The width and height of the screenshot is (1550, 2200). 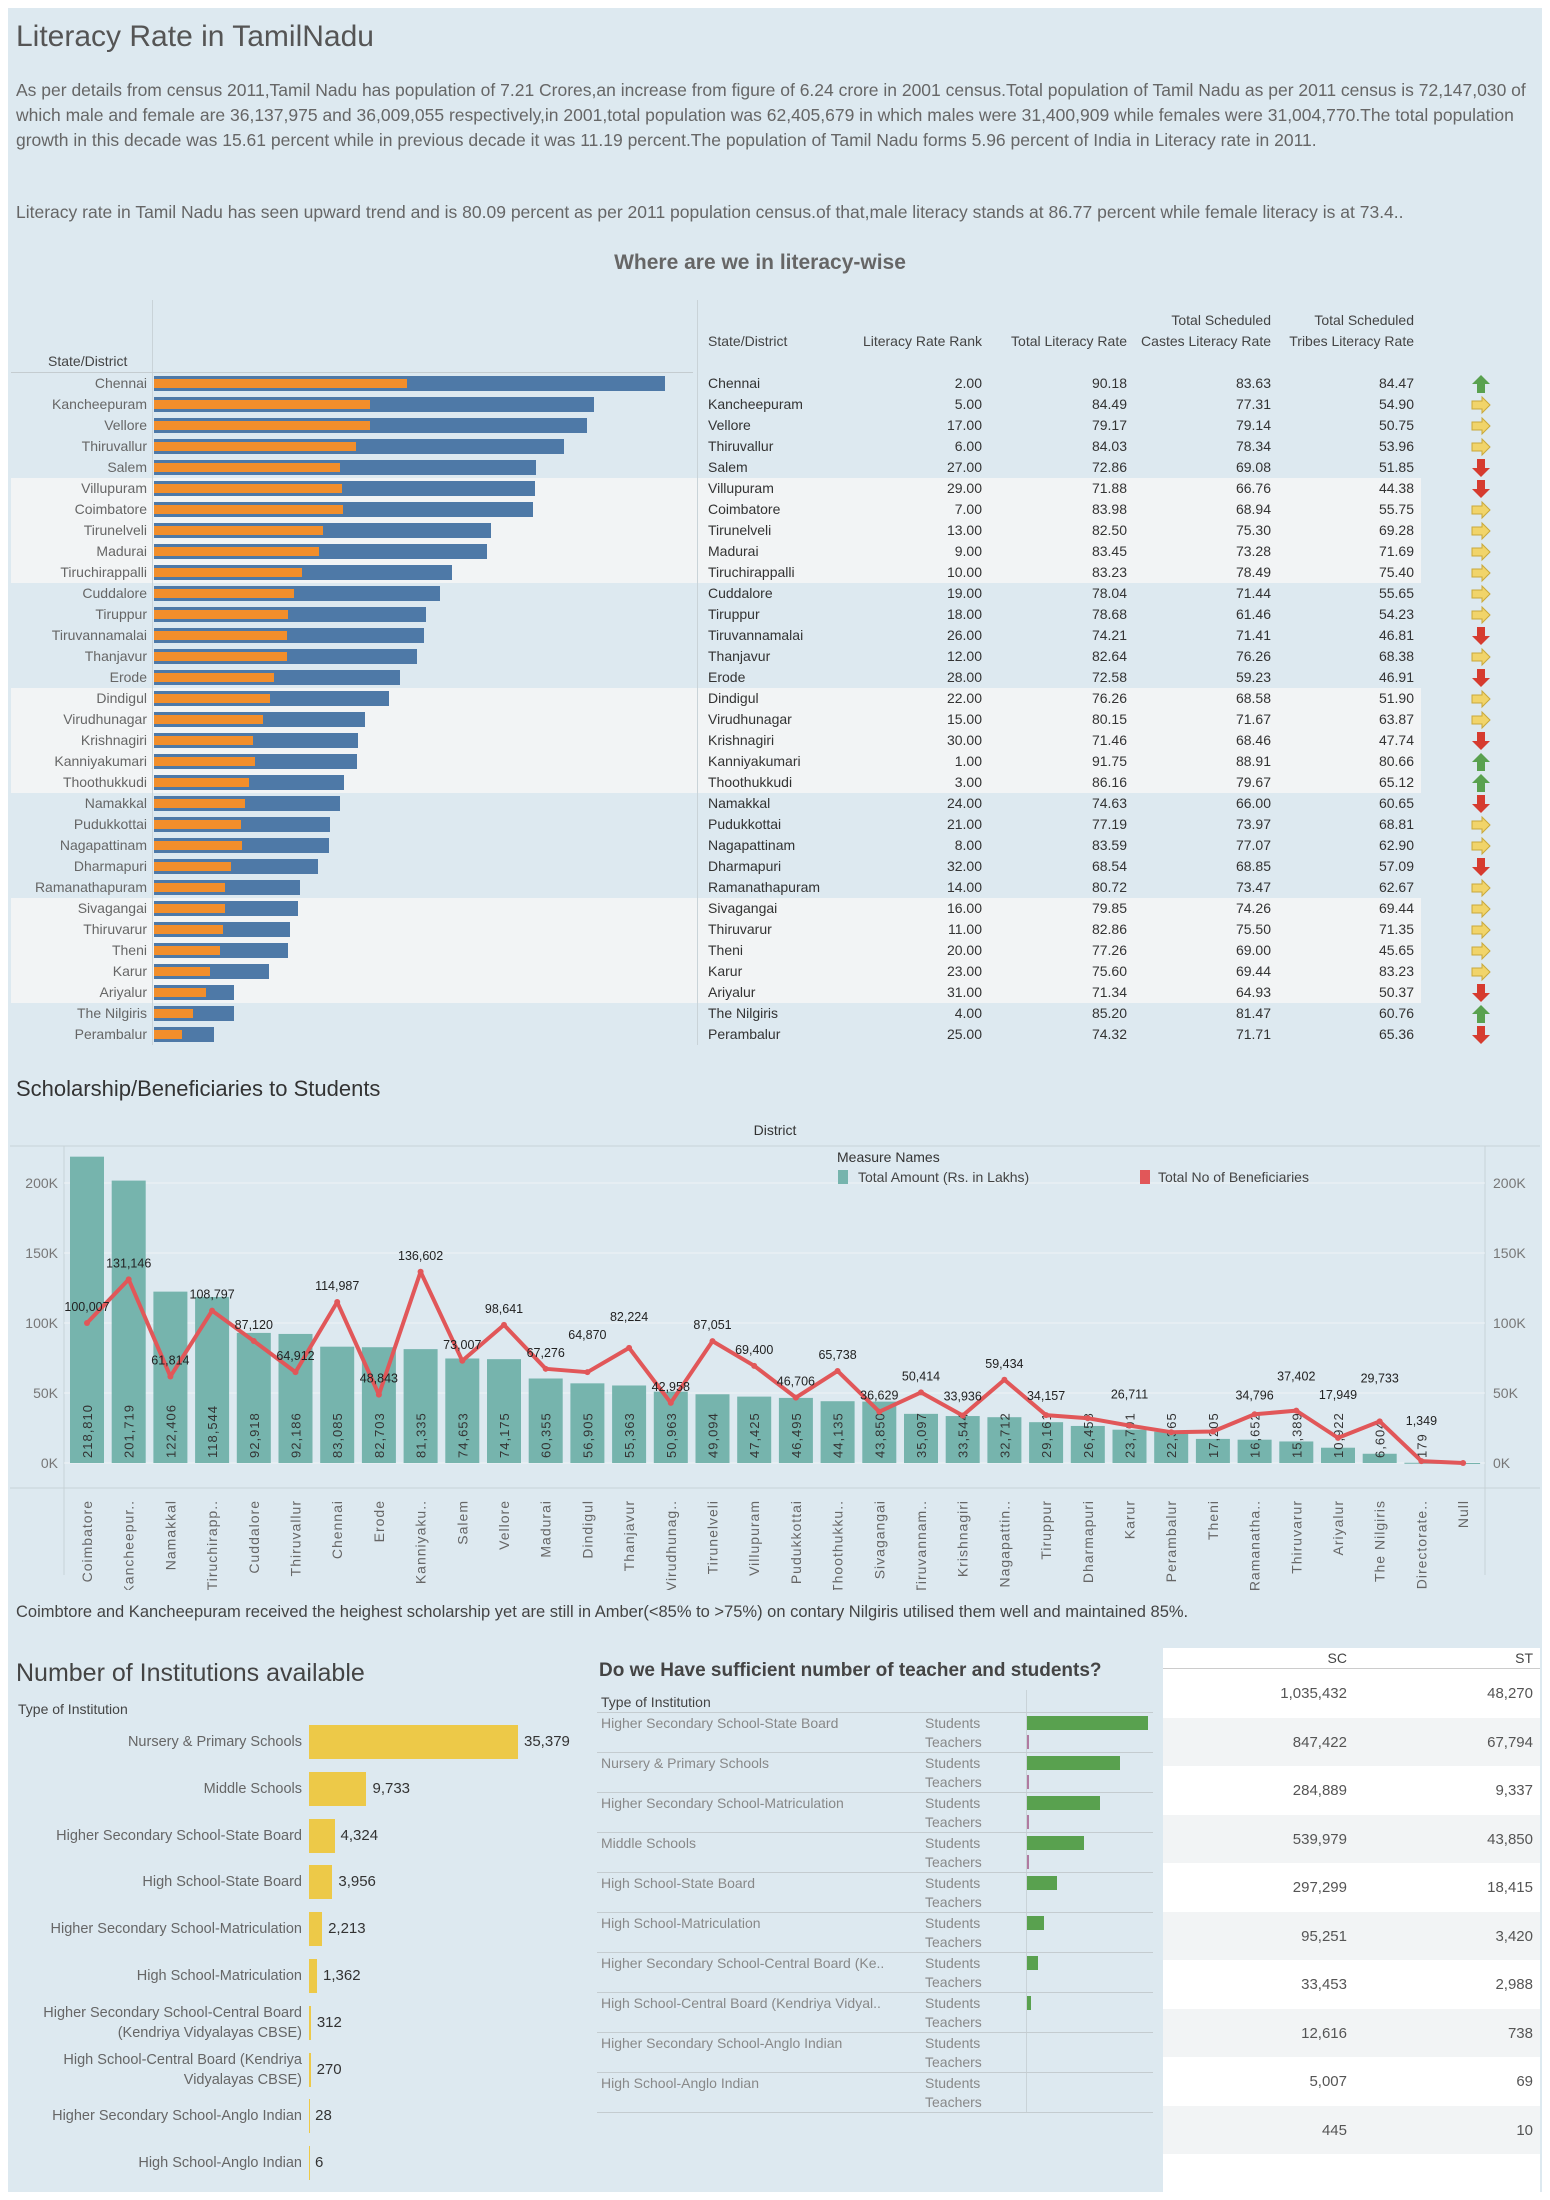 I want to click on legend-amount: Total Amount (Rs. in Lakhs), so click(x=943, y=1177).